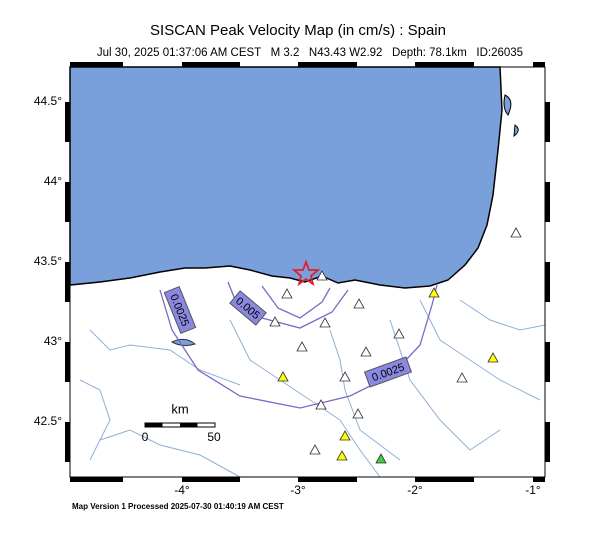  What do you see at coordinates (298, 490) in the screenshot?
I see `lon-label: -3°` at bounding box center [298, 490].